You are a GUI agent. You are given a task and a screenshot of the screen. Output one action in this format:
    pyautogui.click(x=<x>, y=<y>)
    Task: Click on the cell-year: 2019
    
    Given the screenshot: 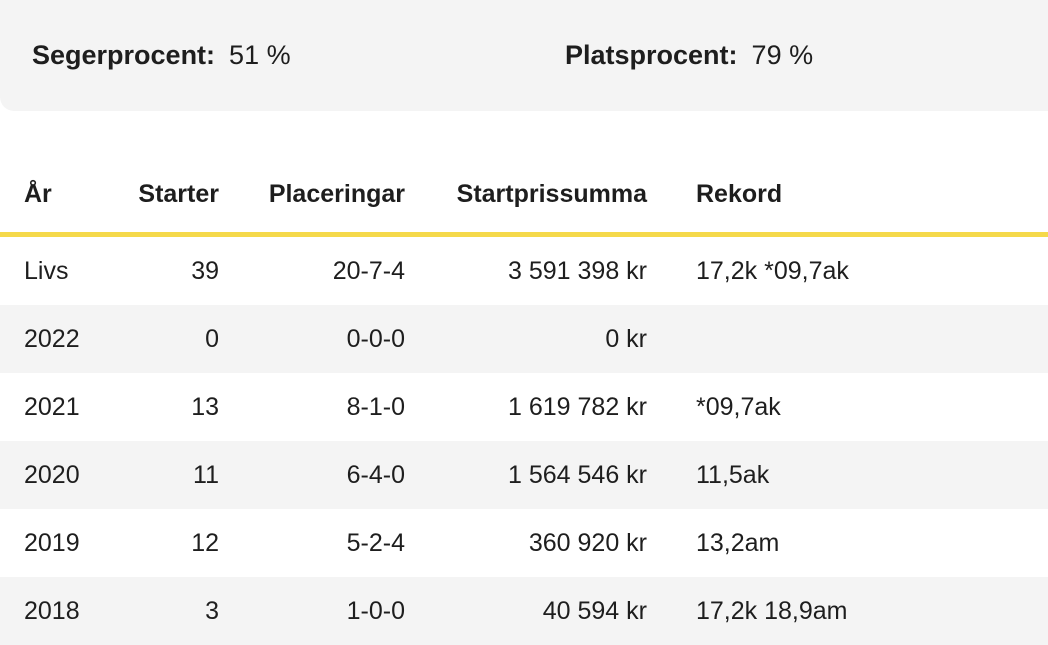 What is the action you would take?
    pyautogui.click(x=52, y=542)
    